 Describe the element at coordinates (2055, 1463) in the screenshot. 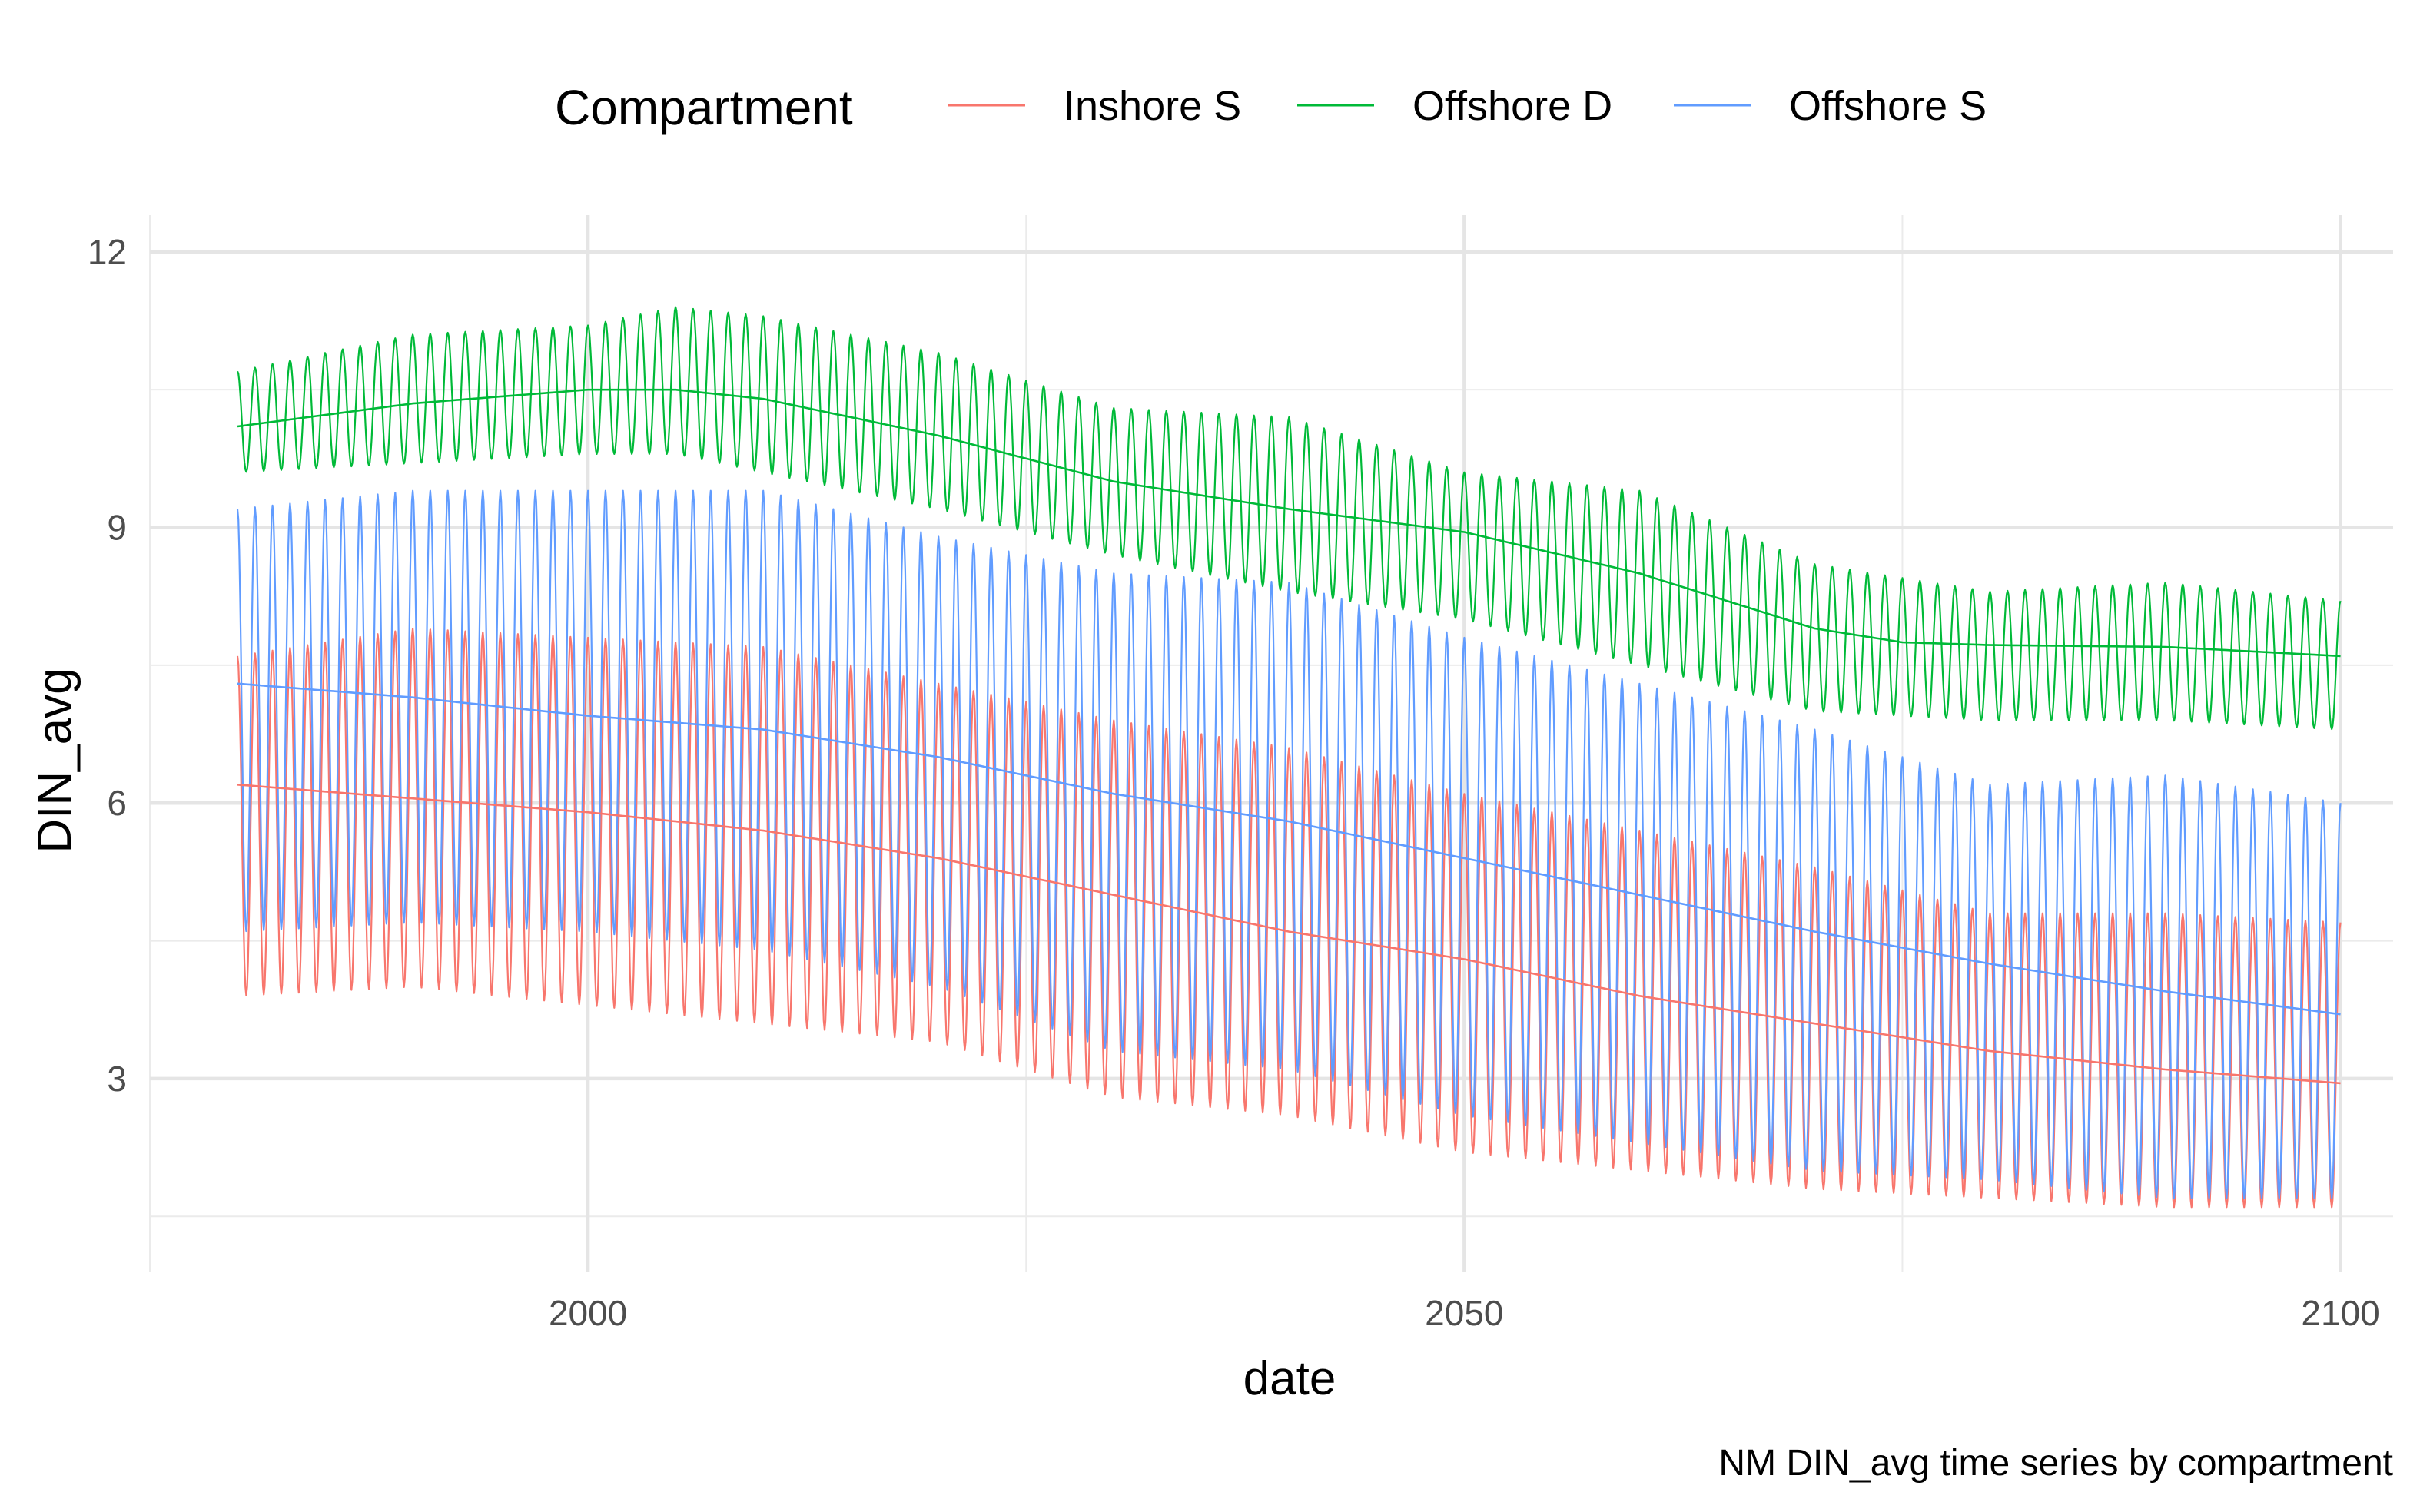

I see `chart-caption: NM DIN_avg time series by compartment` at that location.